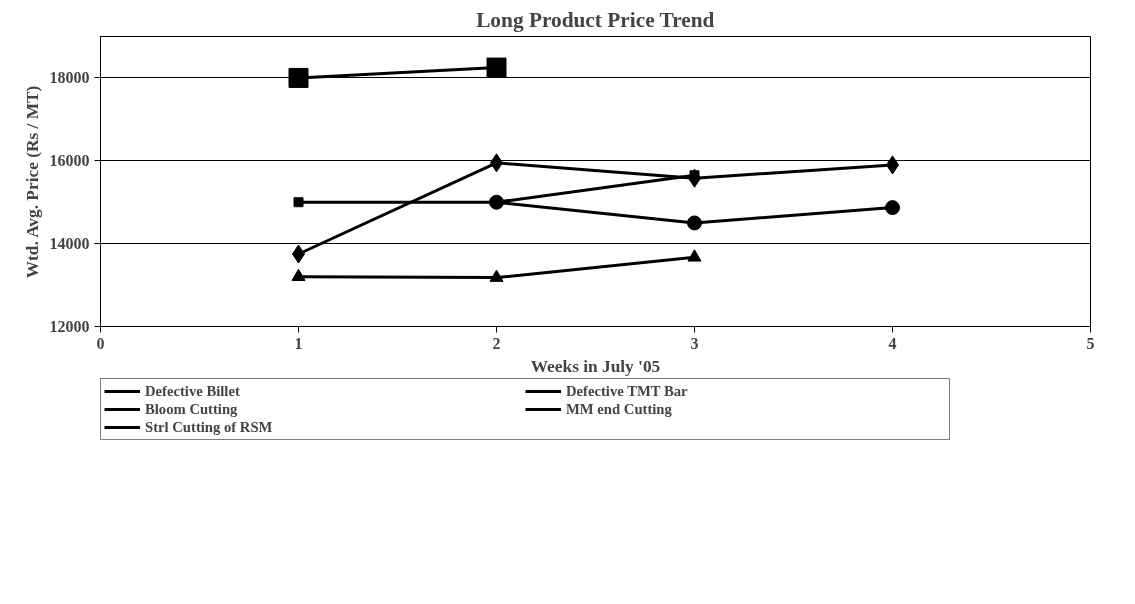  Describe the element at coordinates (298, 343) in the screenshot. I see `x-tick-label: 1` at that location.